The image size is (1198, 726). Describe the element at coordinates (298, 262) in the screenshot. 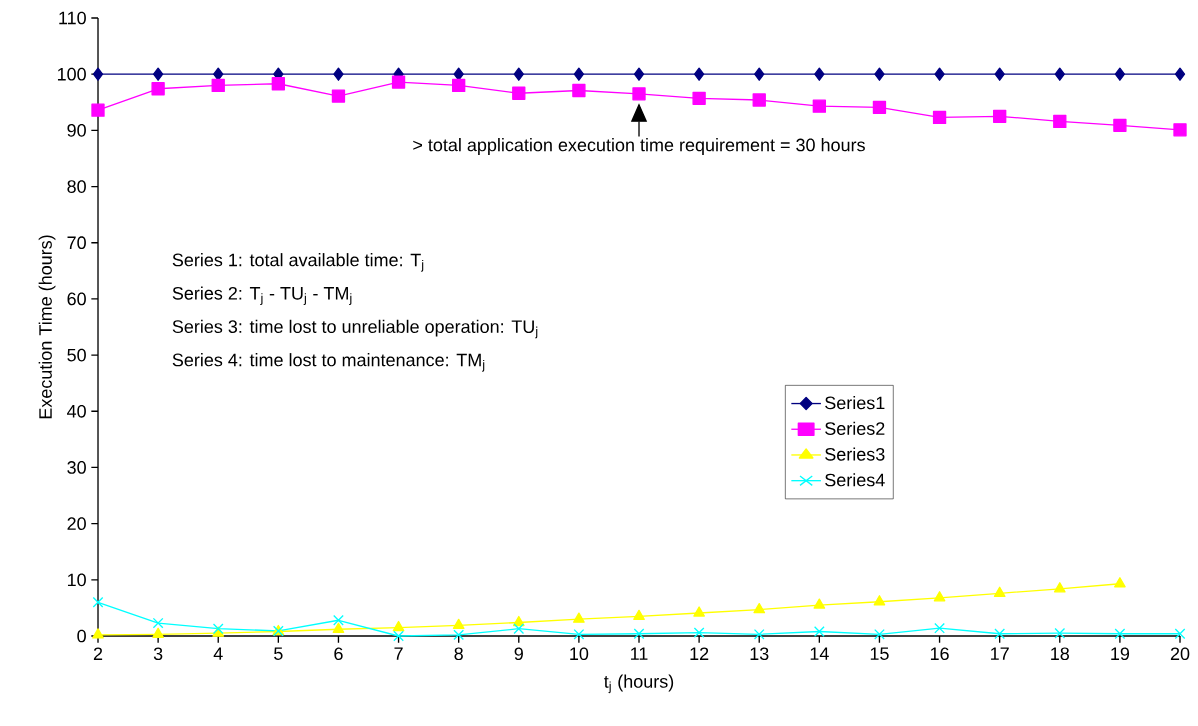

I see `annotation: Series 1: total available time: T$_{j}$` at that location.